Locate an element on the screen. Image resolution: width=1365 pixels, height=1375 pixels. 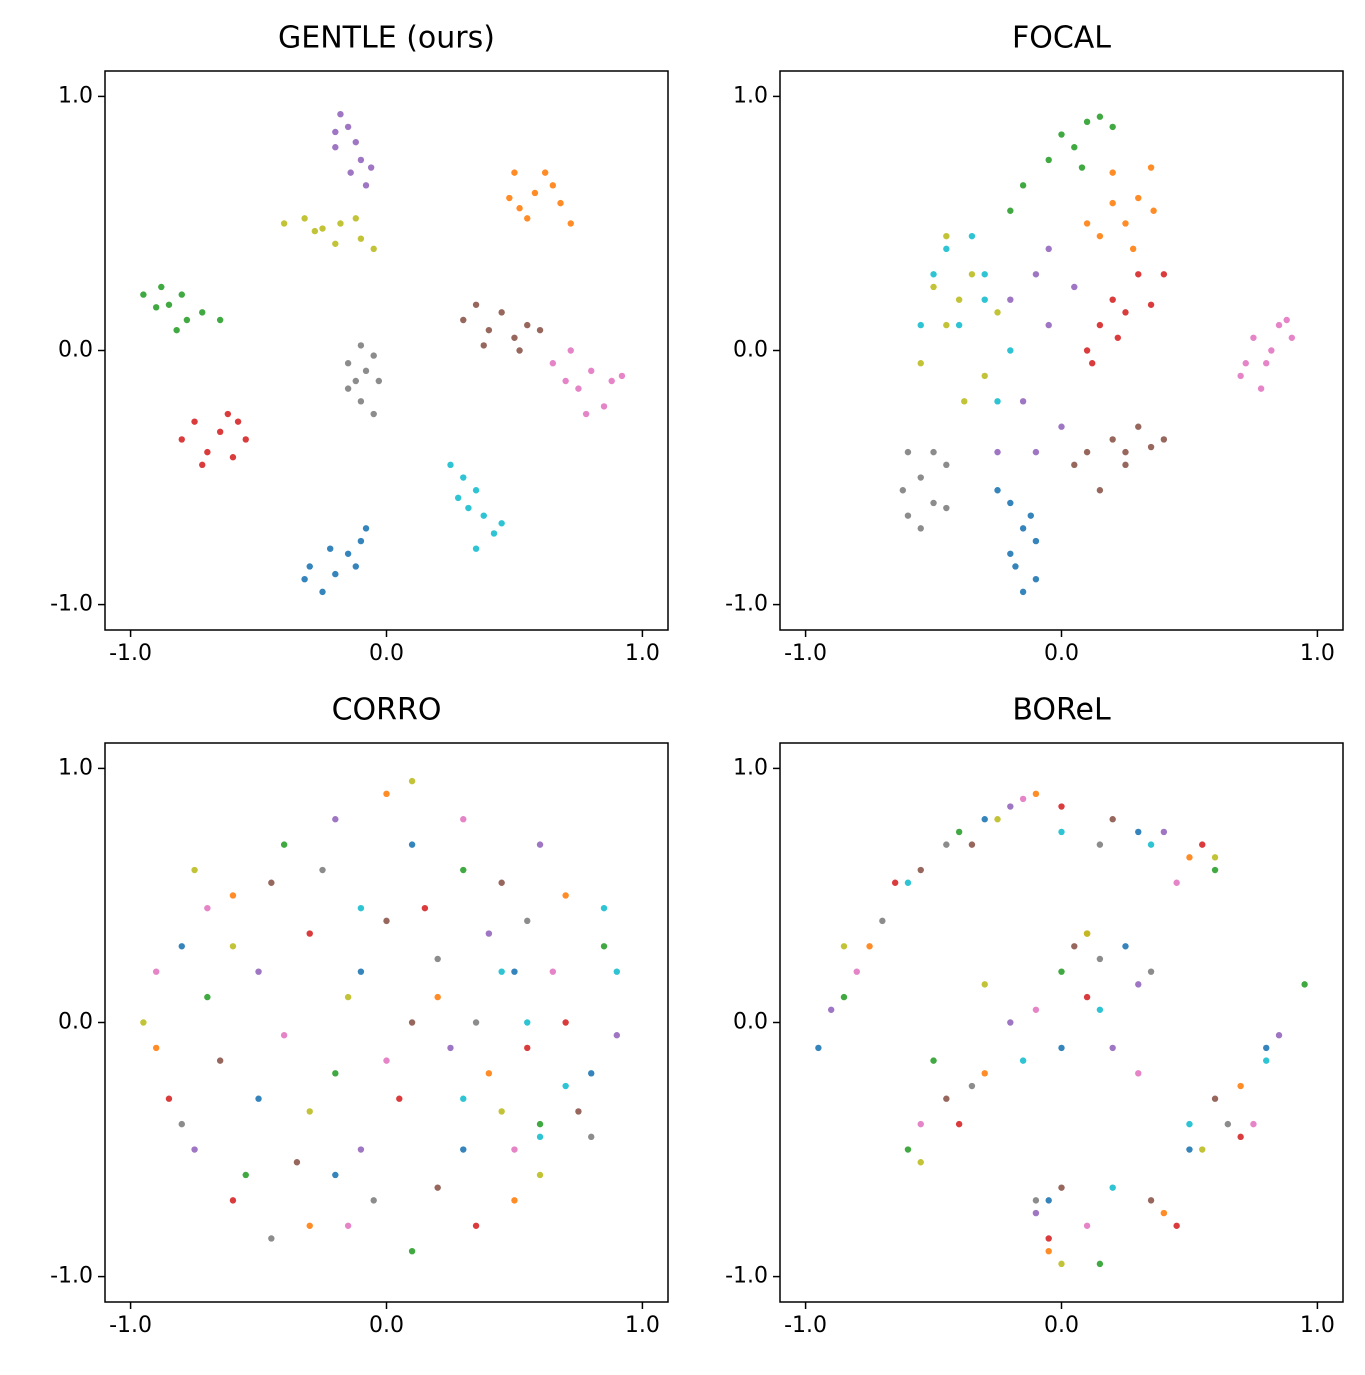
subplot-title: FOCAL is located at coordinates (1061, 38).